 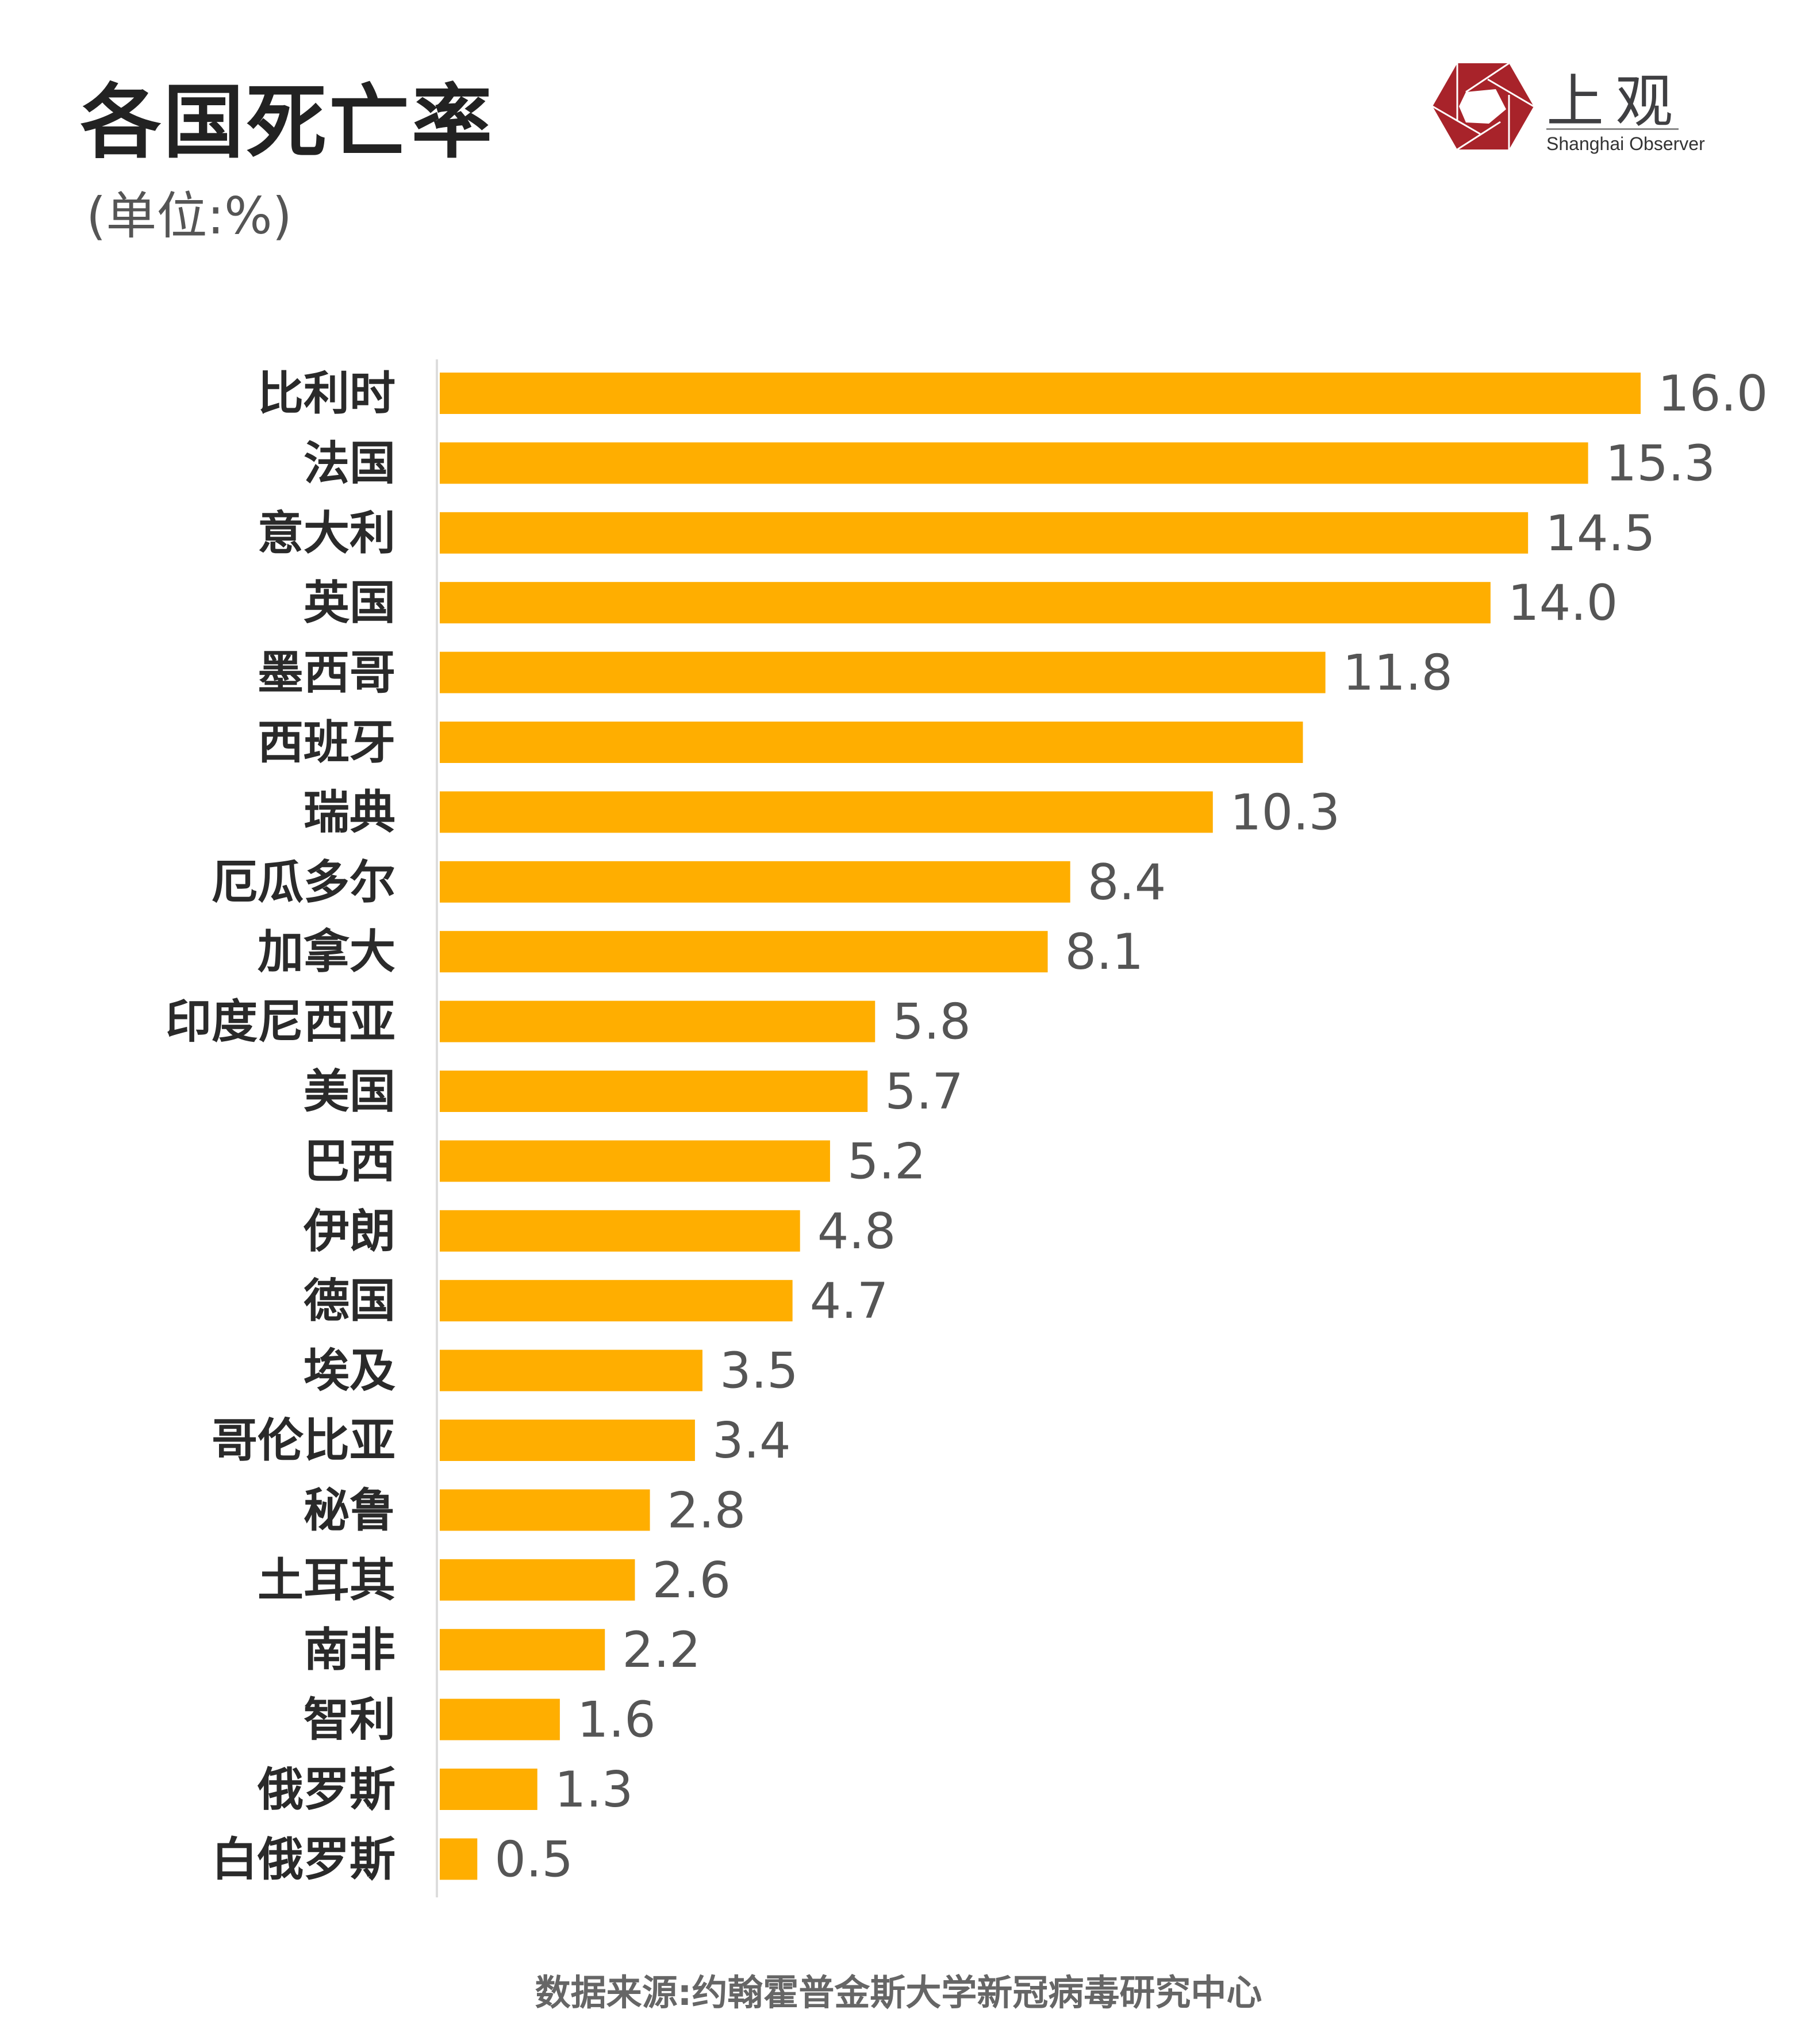 What do you see at coordinates (1612, 129) in the screenshot?
I see `logo-divider` at bounding box center [1612, 129].